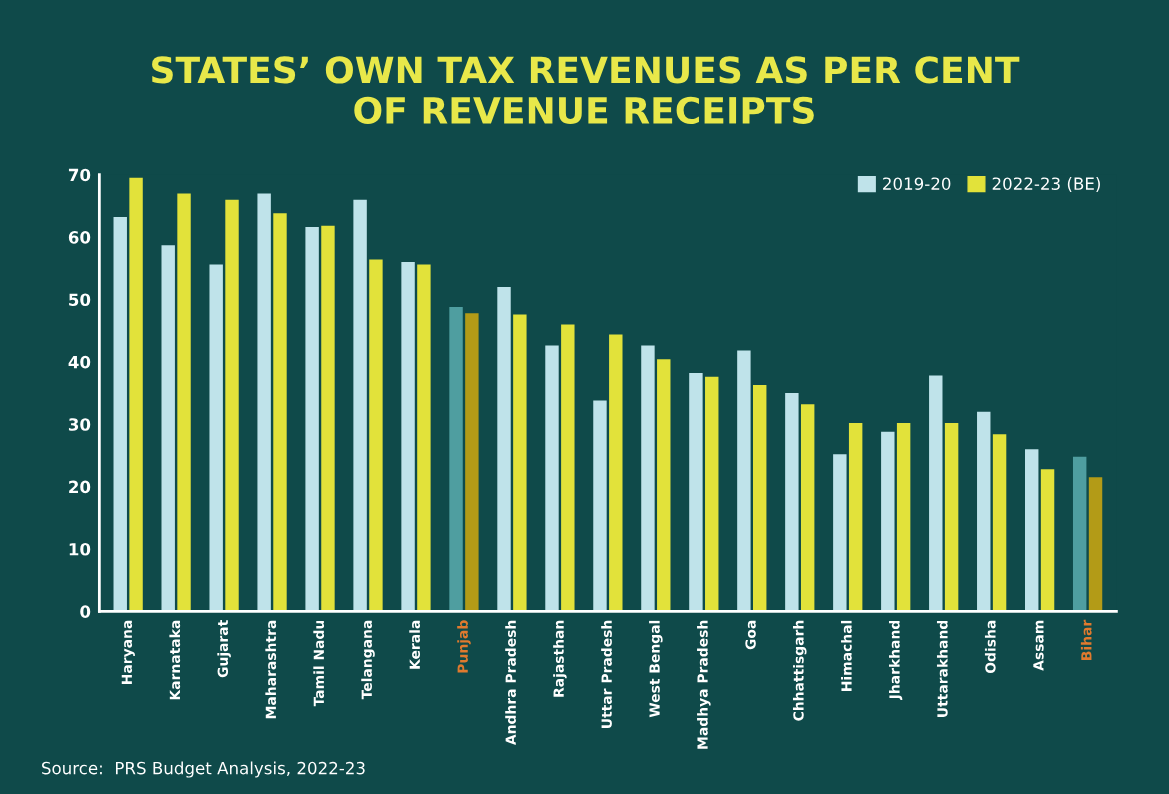  I want to click on y-tick-label: 70, so click(79, 175).